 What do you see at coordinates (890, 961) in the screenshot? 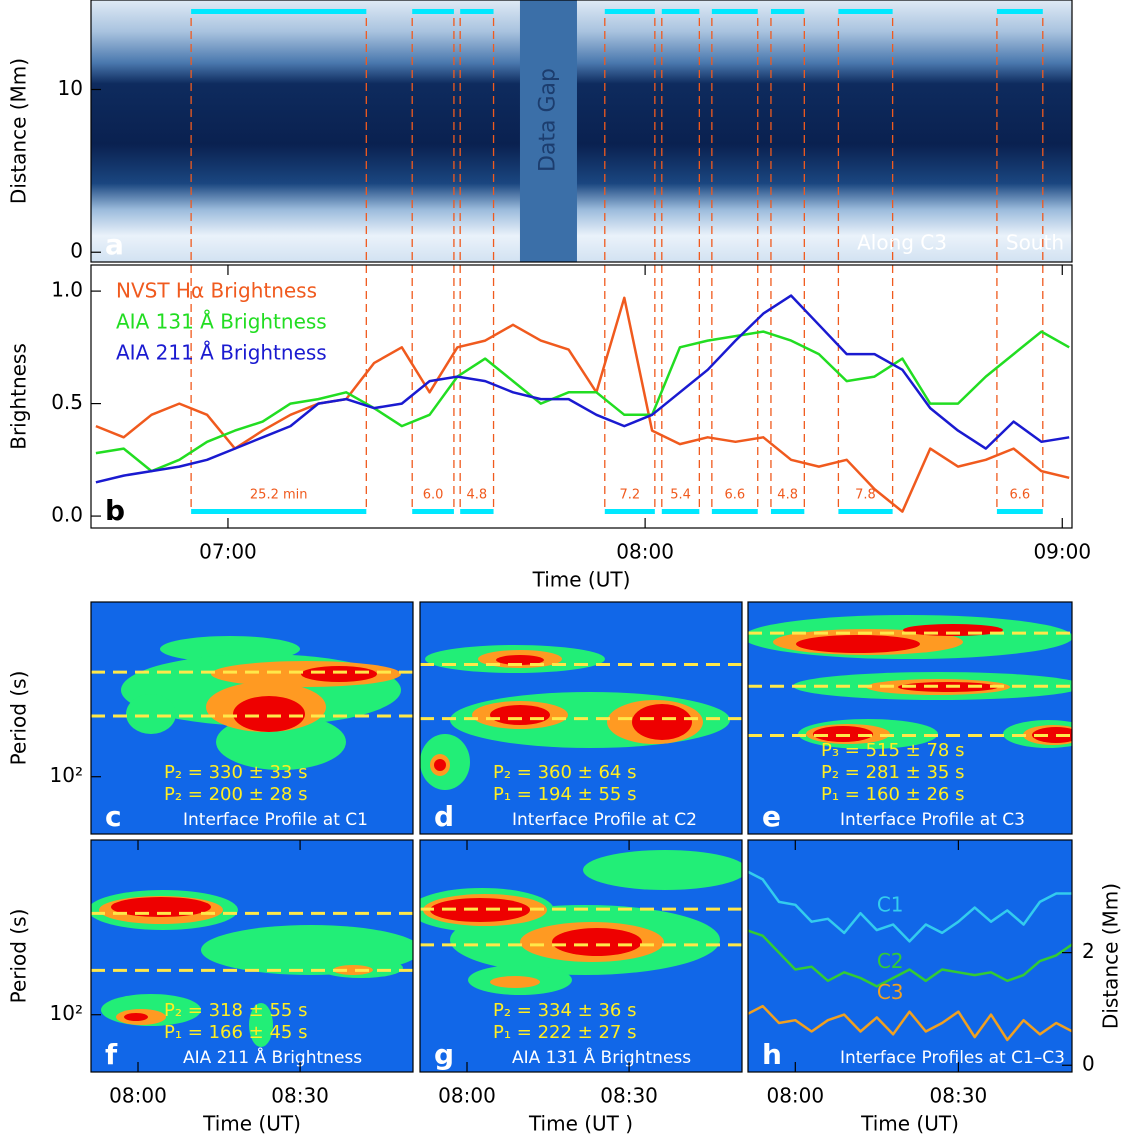
I see `series-label: C2` at bounding box center [890, 961].